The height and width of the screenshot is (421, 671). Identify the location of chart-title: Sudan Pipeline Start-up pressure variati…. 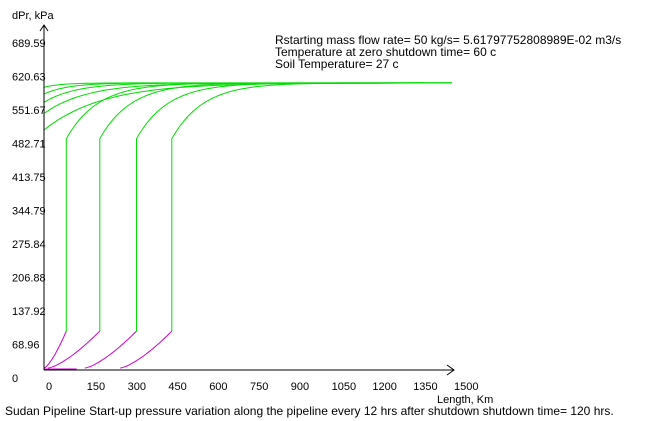
(309, 411).